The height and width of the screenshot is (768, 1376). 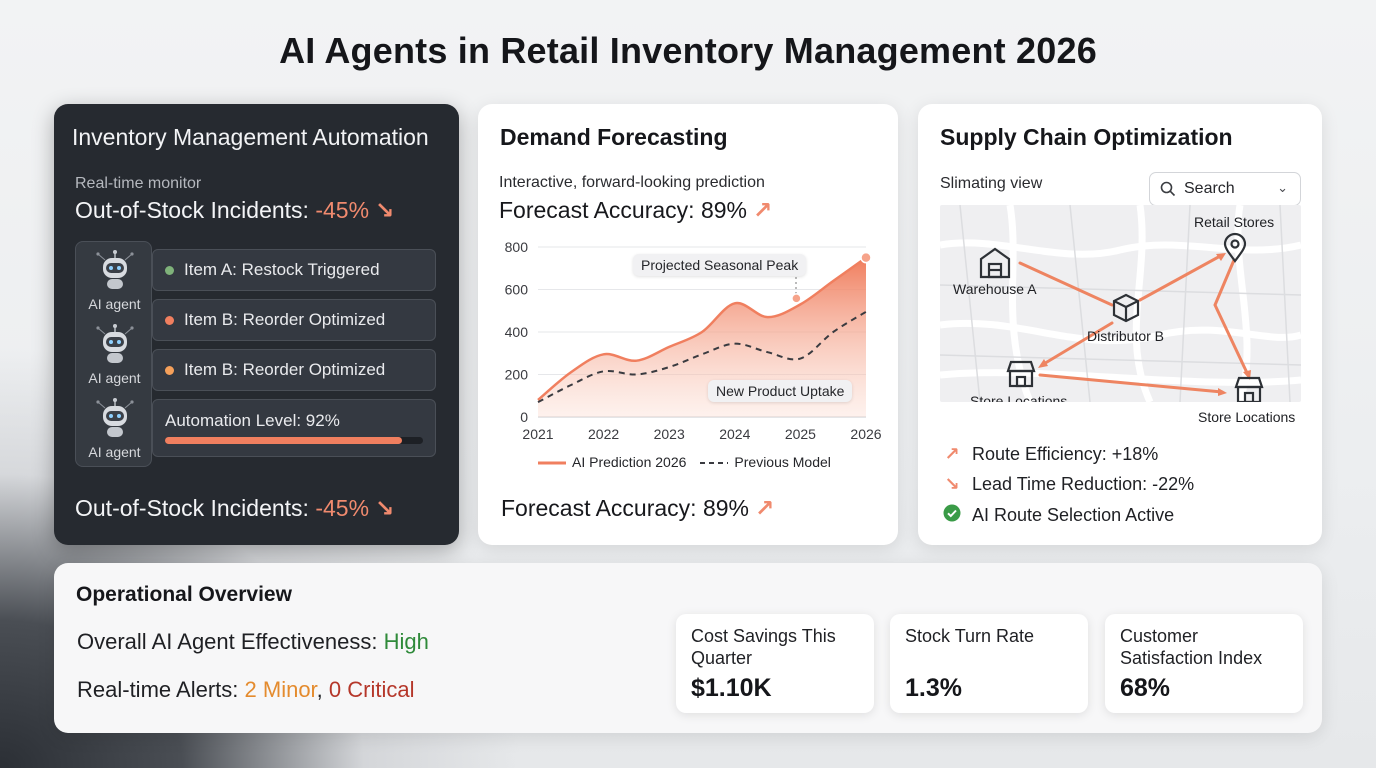 I want to click on x-tick-label: 2023, so click(x=669, y=434).